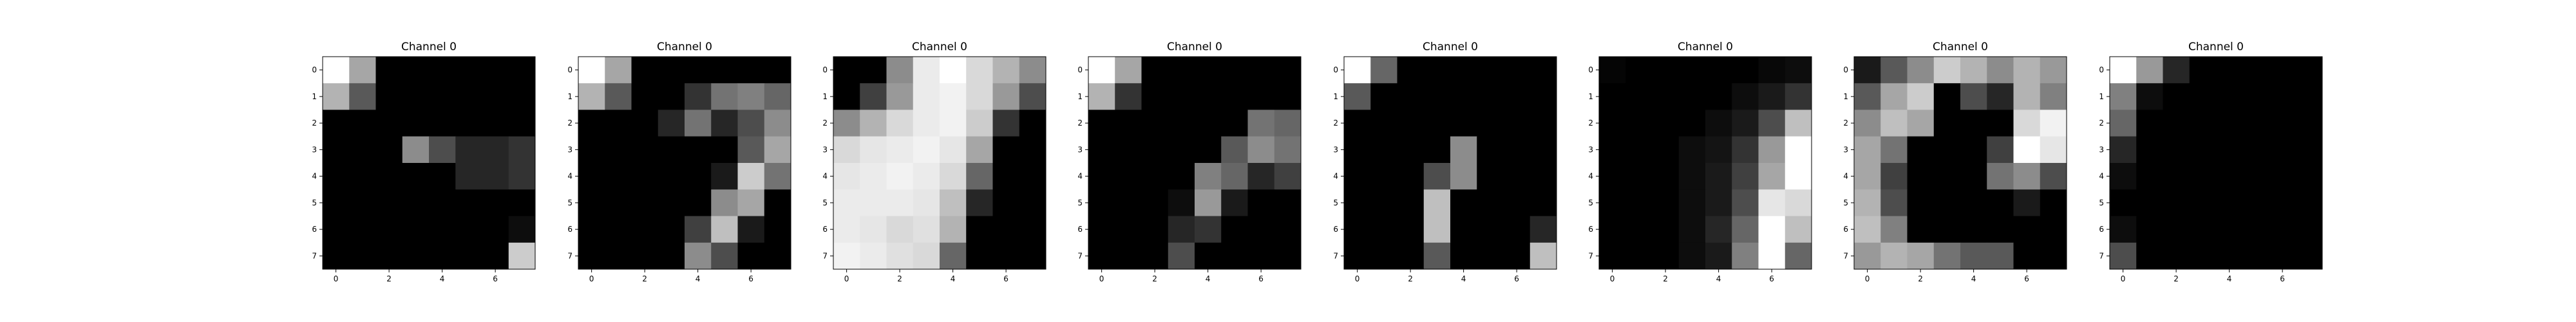 The height and width of the screenshot is (322, 2576). What do you see at coordinates (1845, 70) in the screenshot?
I see `y-tick-label: 0` at bounding box center [1845, 70].